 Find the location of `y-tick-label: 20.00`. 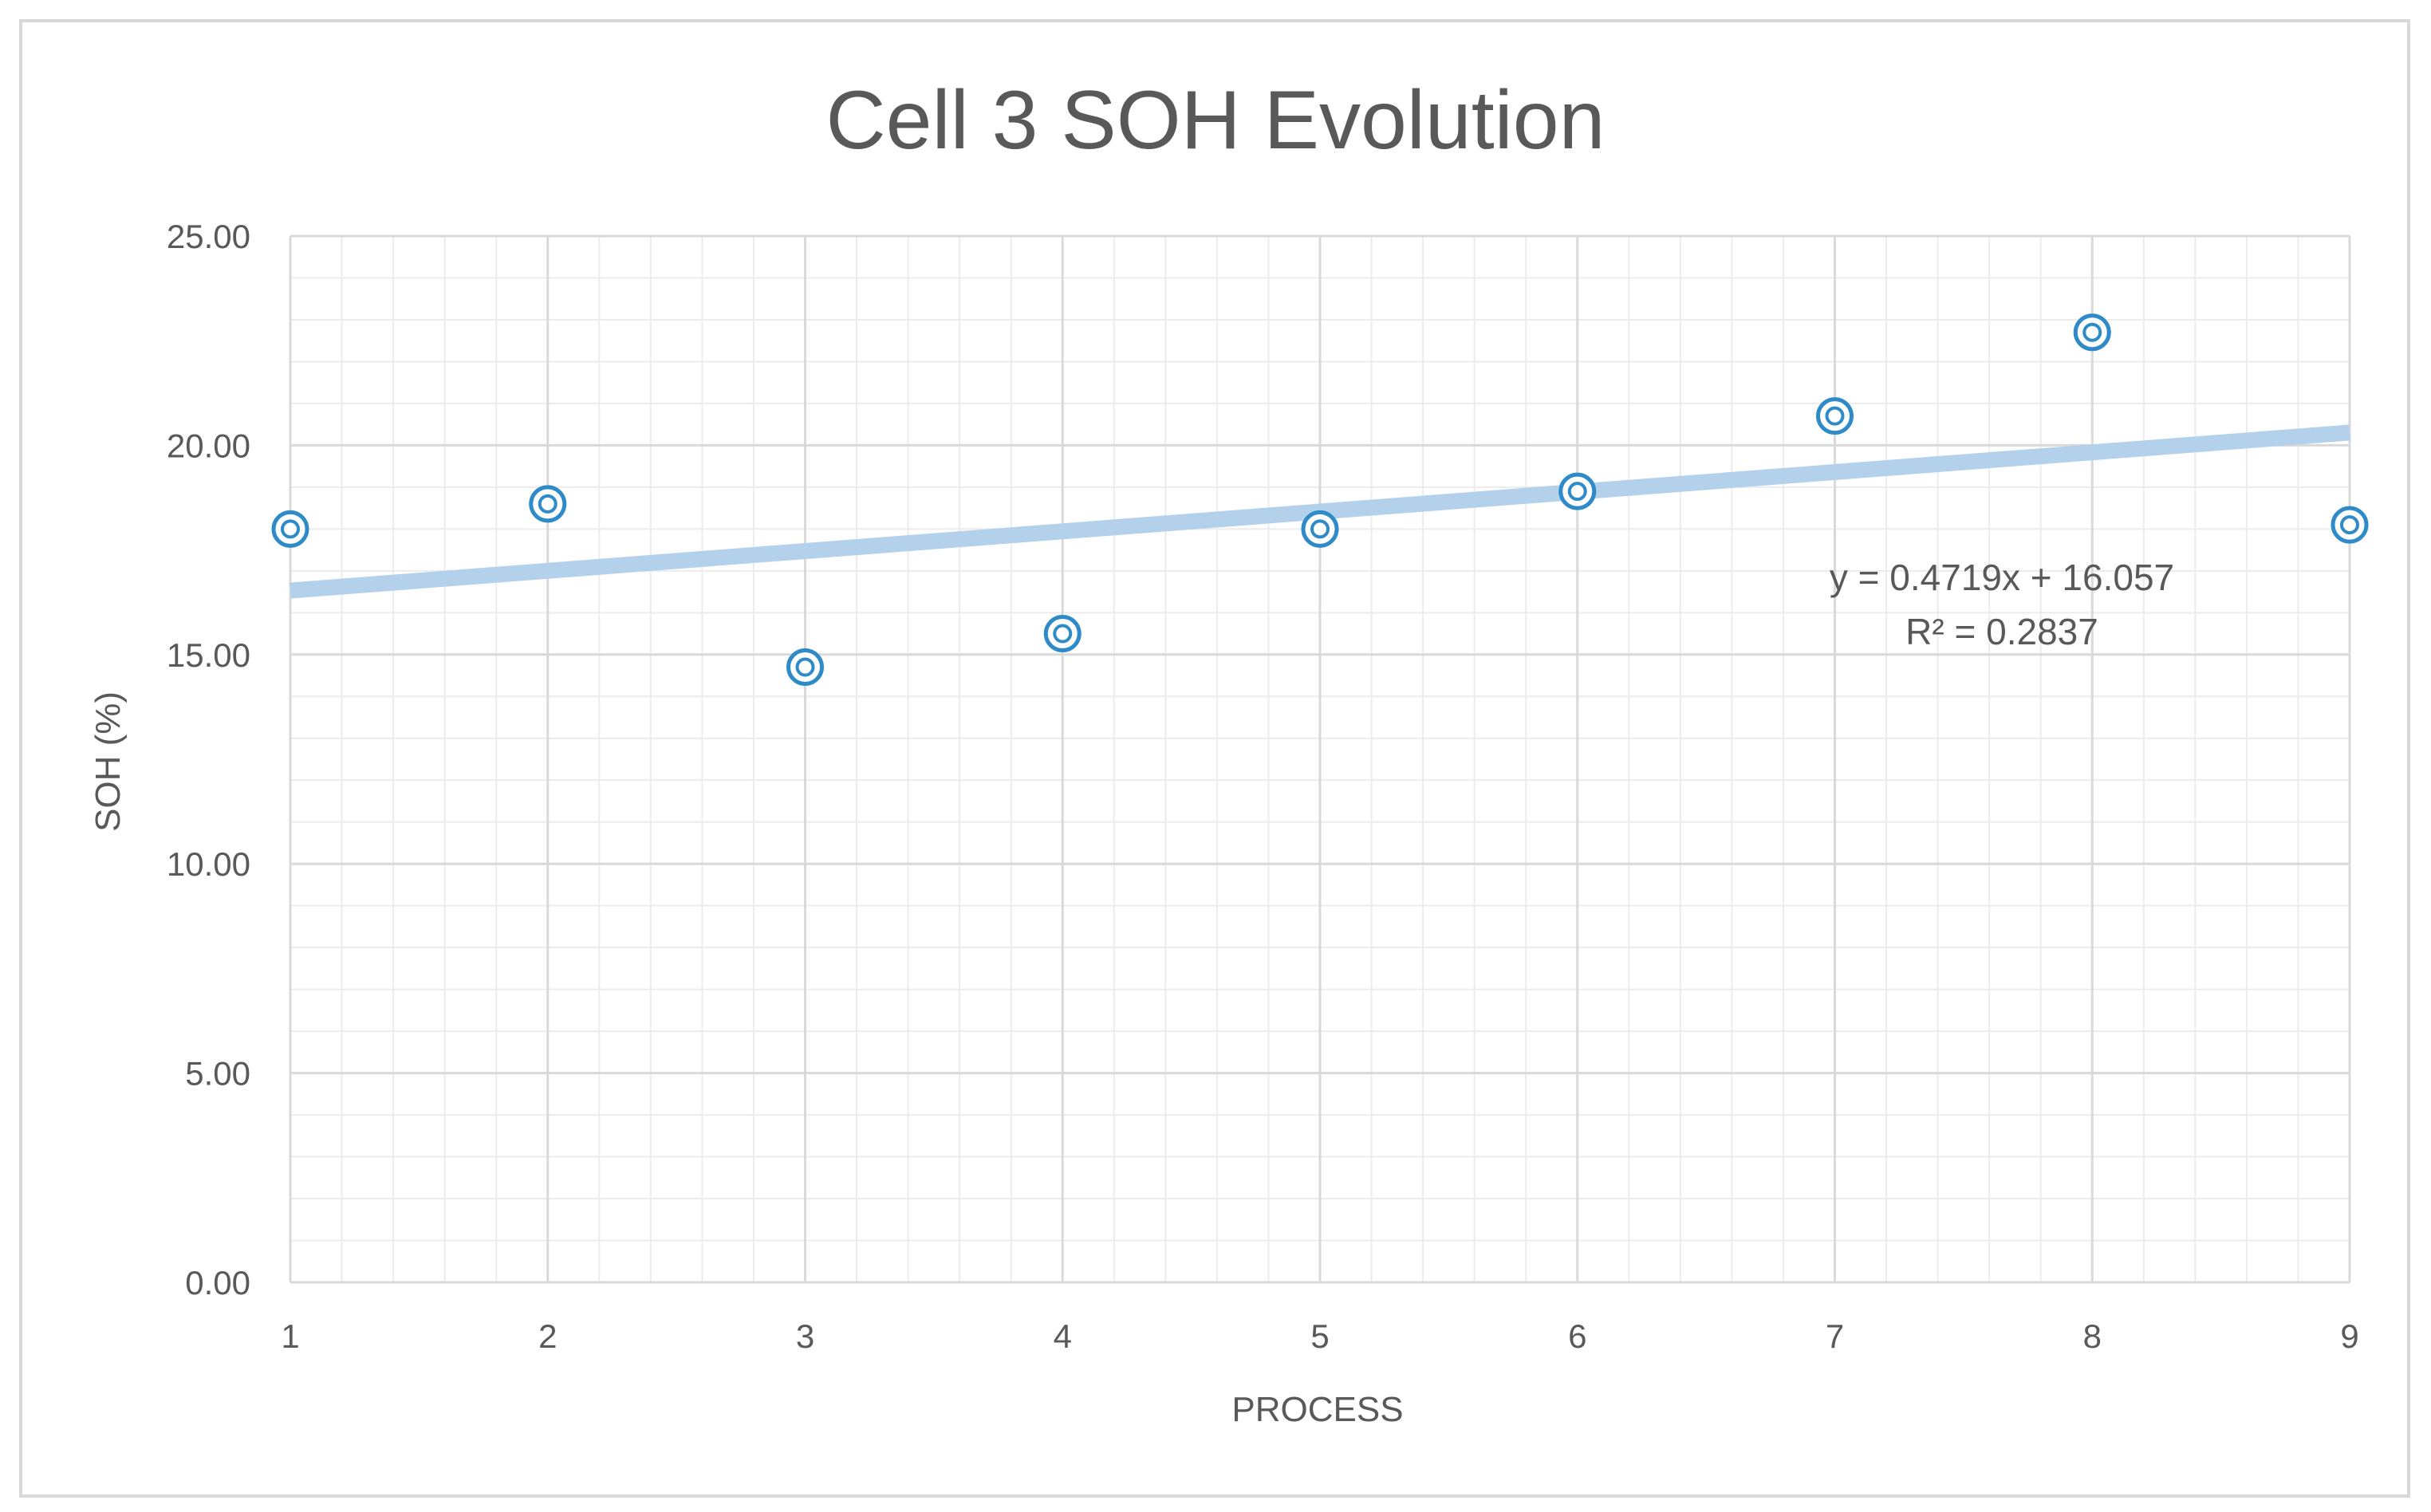

y-tick-label: 20.00 is located at coordinates (208, 445).